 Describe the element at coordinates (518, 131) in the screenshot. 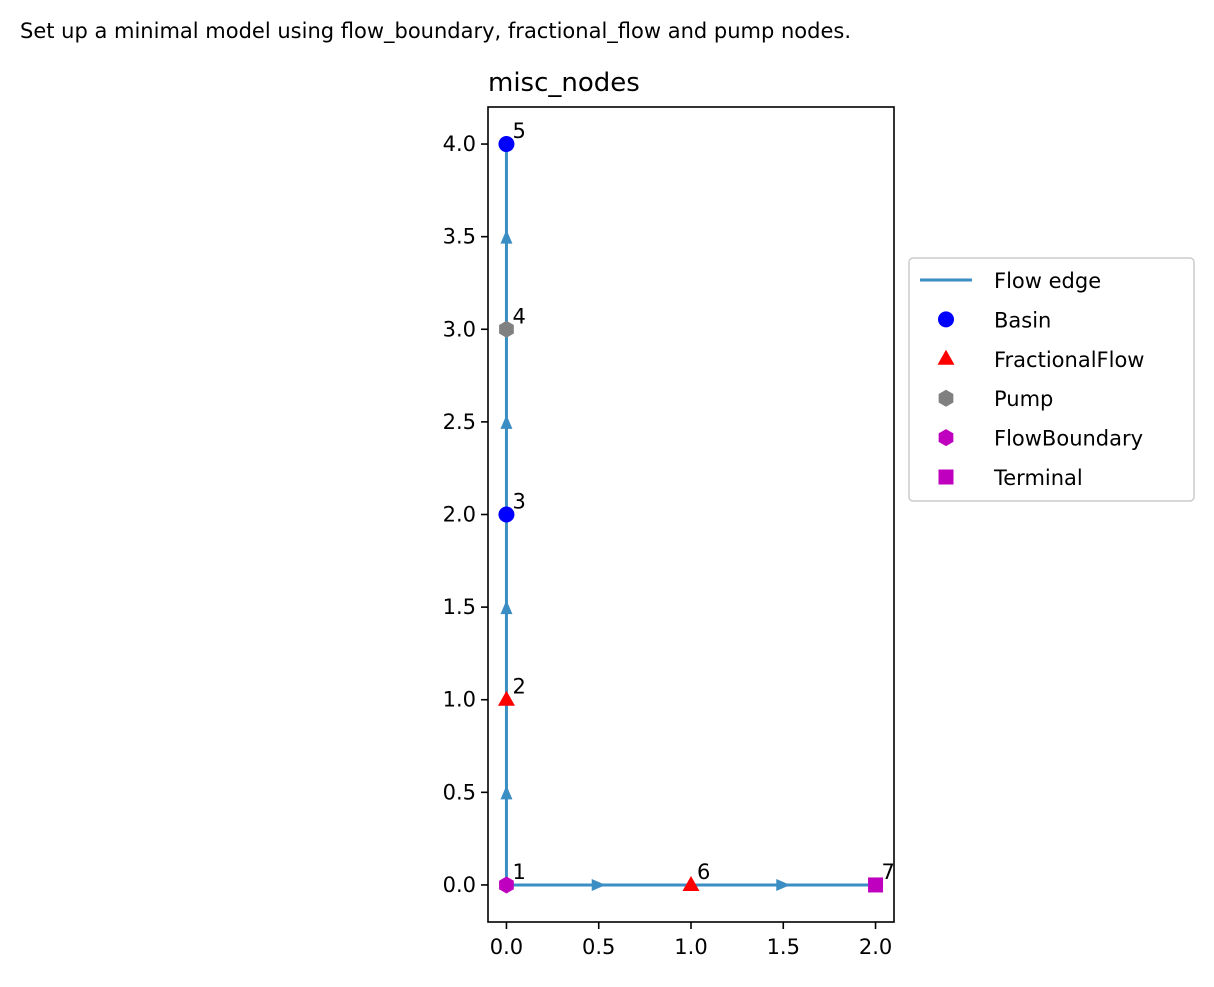

I see `node-label-5: 5` at that location.